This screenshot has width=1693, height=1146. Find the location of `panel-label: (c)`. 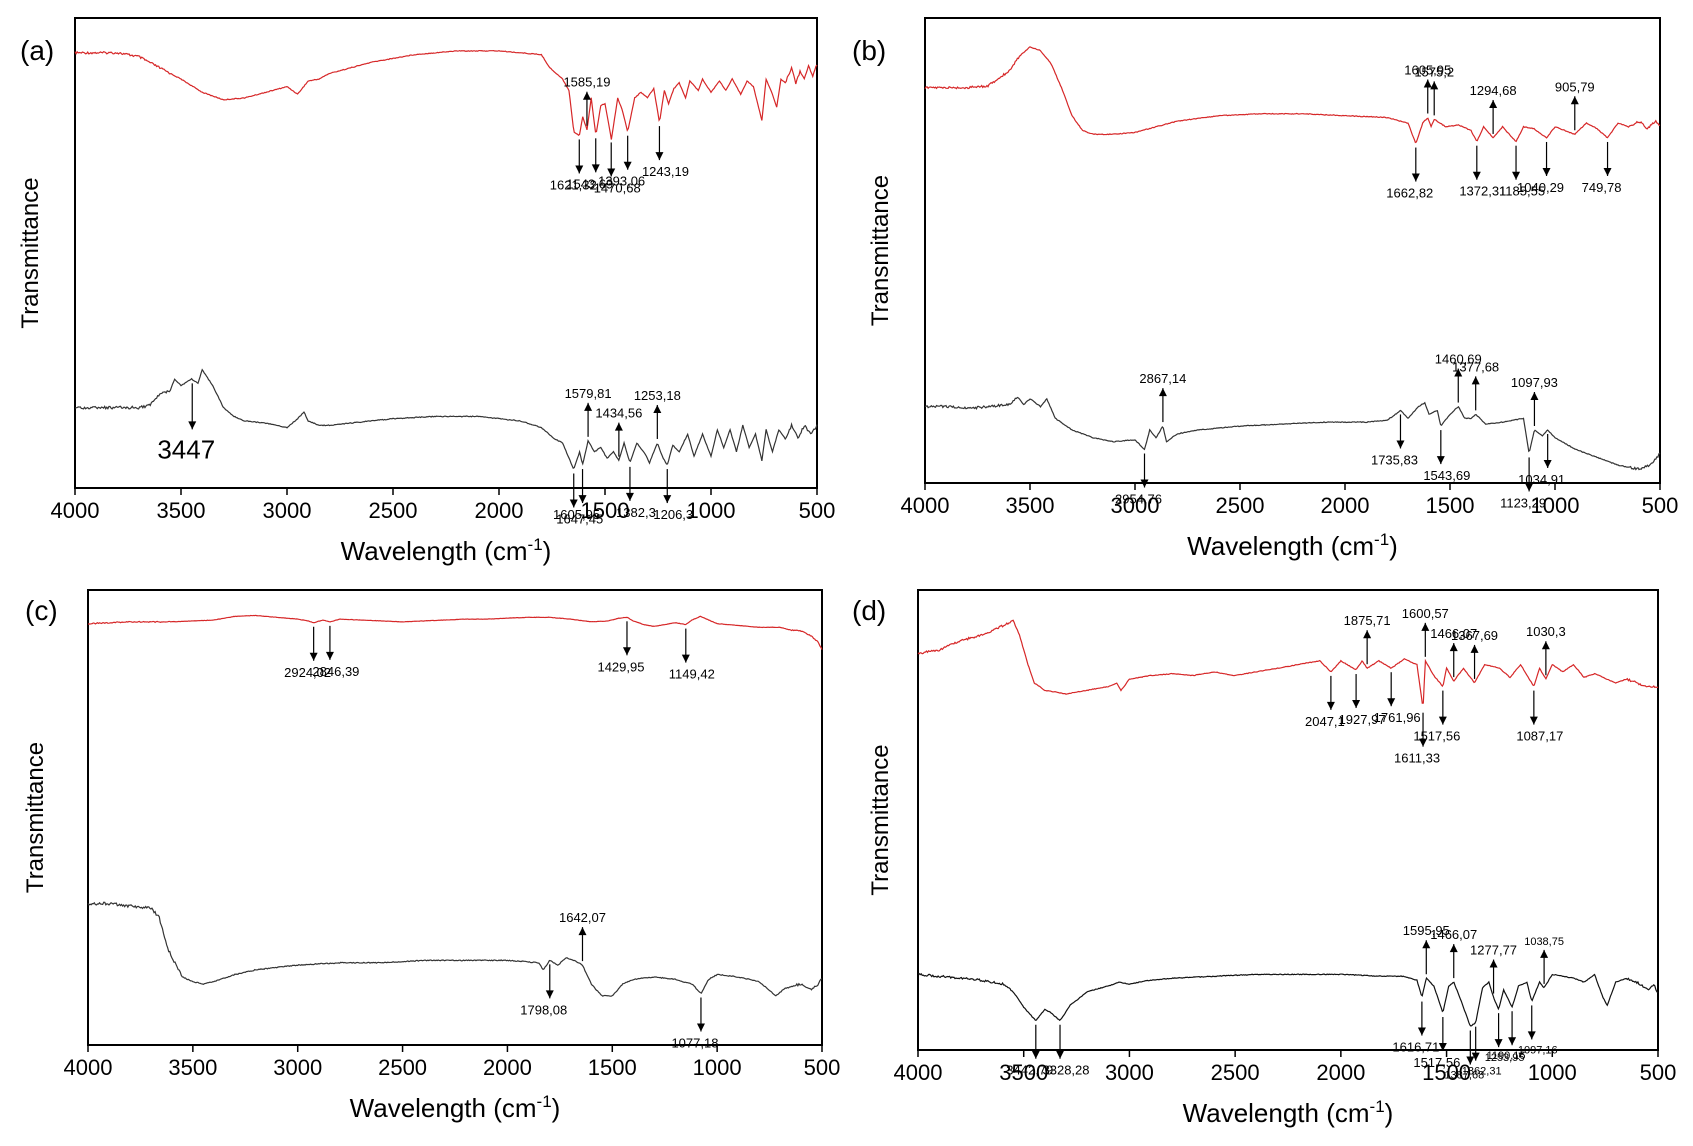

panel-label: (c) is located at coordinates (41, 610).